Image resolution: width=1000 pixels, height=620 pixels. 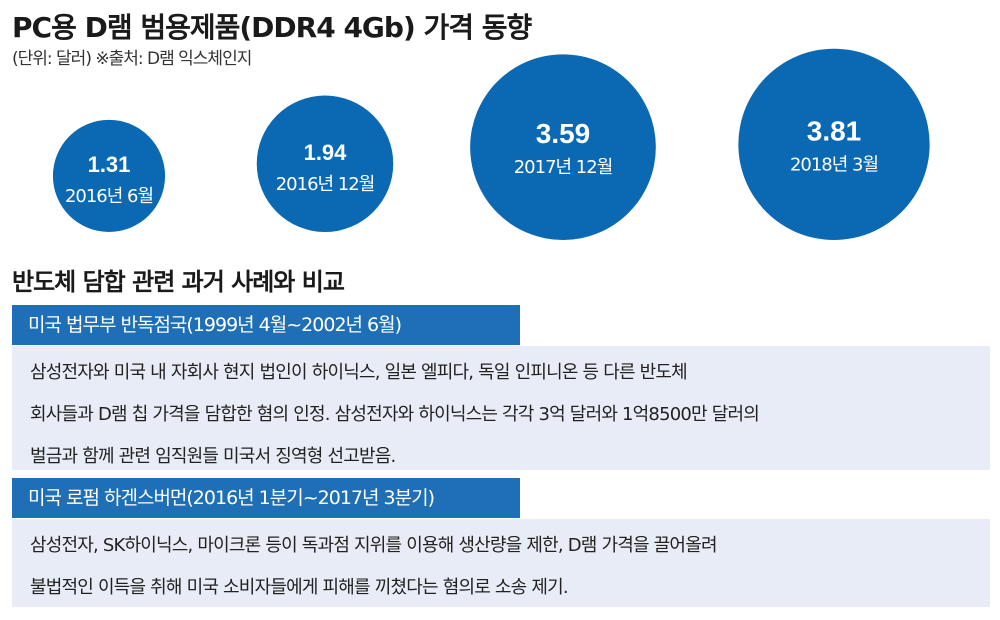 I want to click on bubble-value-label: 1.31, so click(x=109, y=164).